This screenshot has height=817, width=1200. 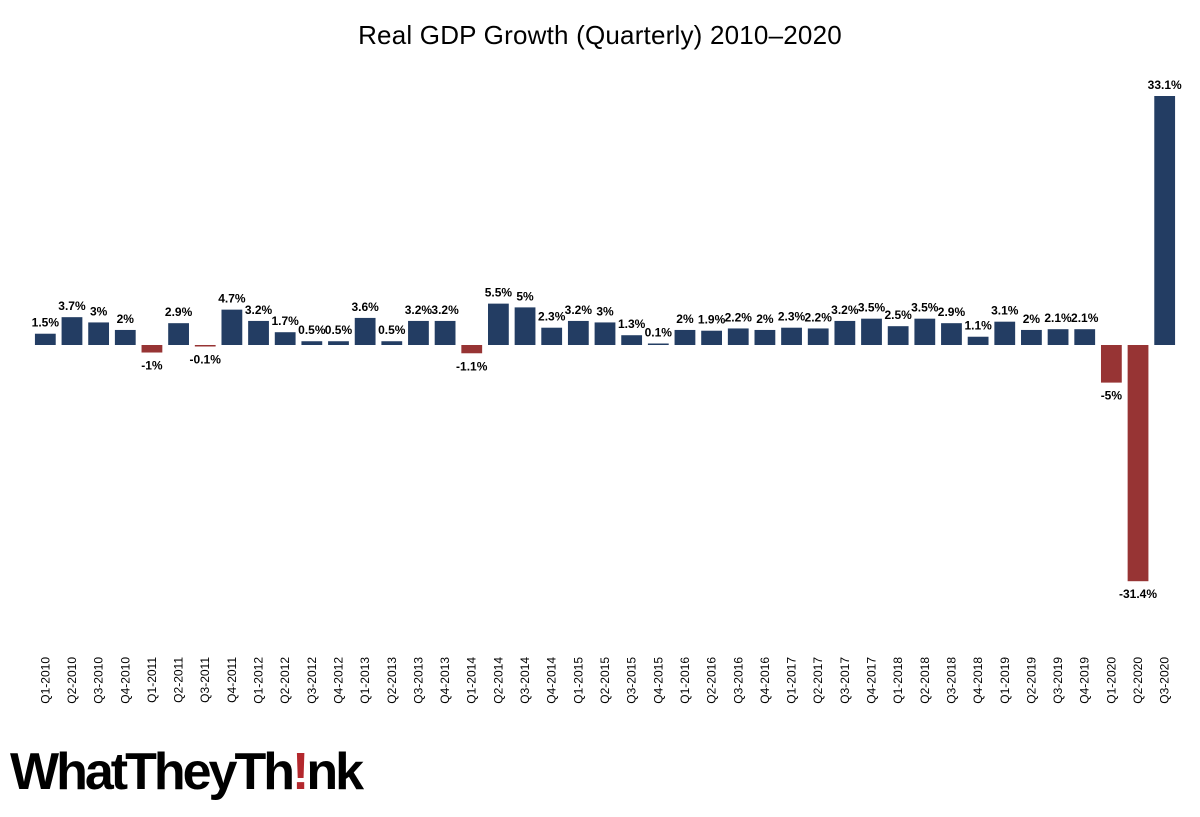 I want to click on whattheythink-logo: WhatTheyTh!nk, so click(x=187, y=772).